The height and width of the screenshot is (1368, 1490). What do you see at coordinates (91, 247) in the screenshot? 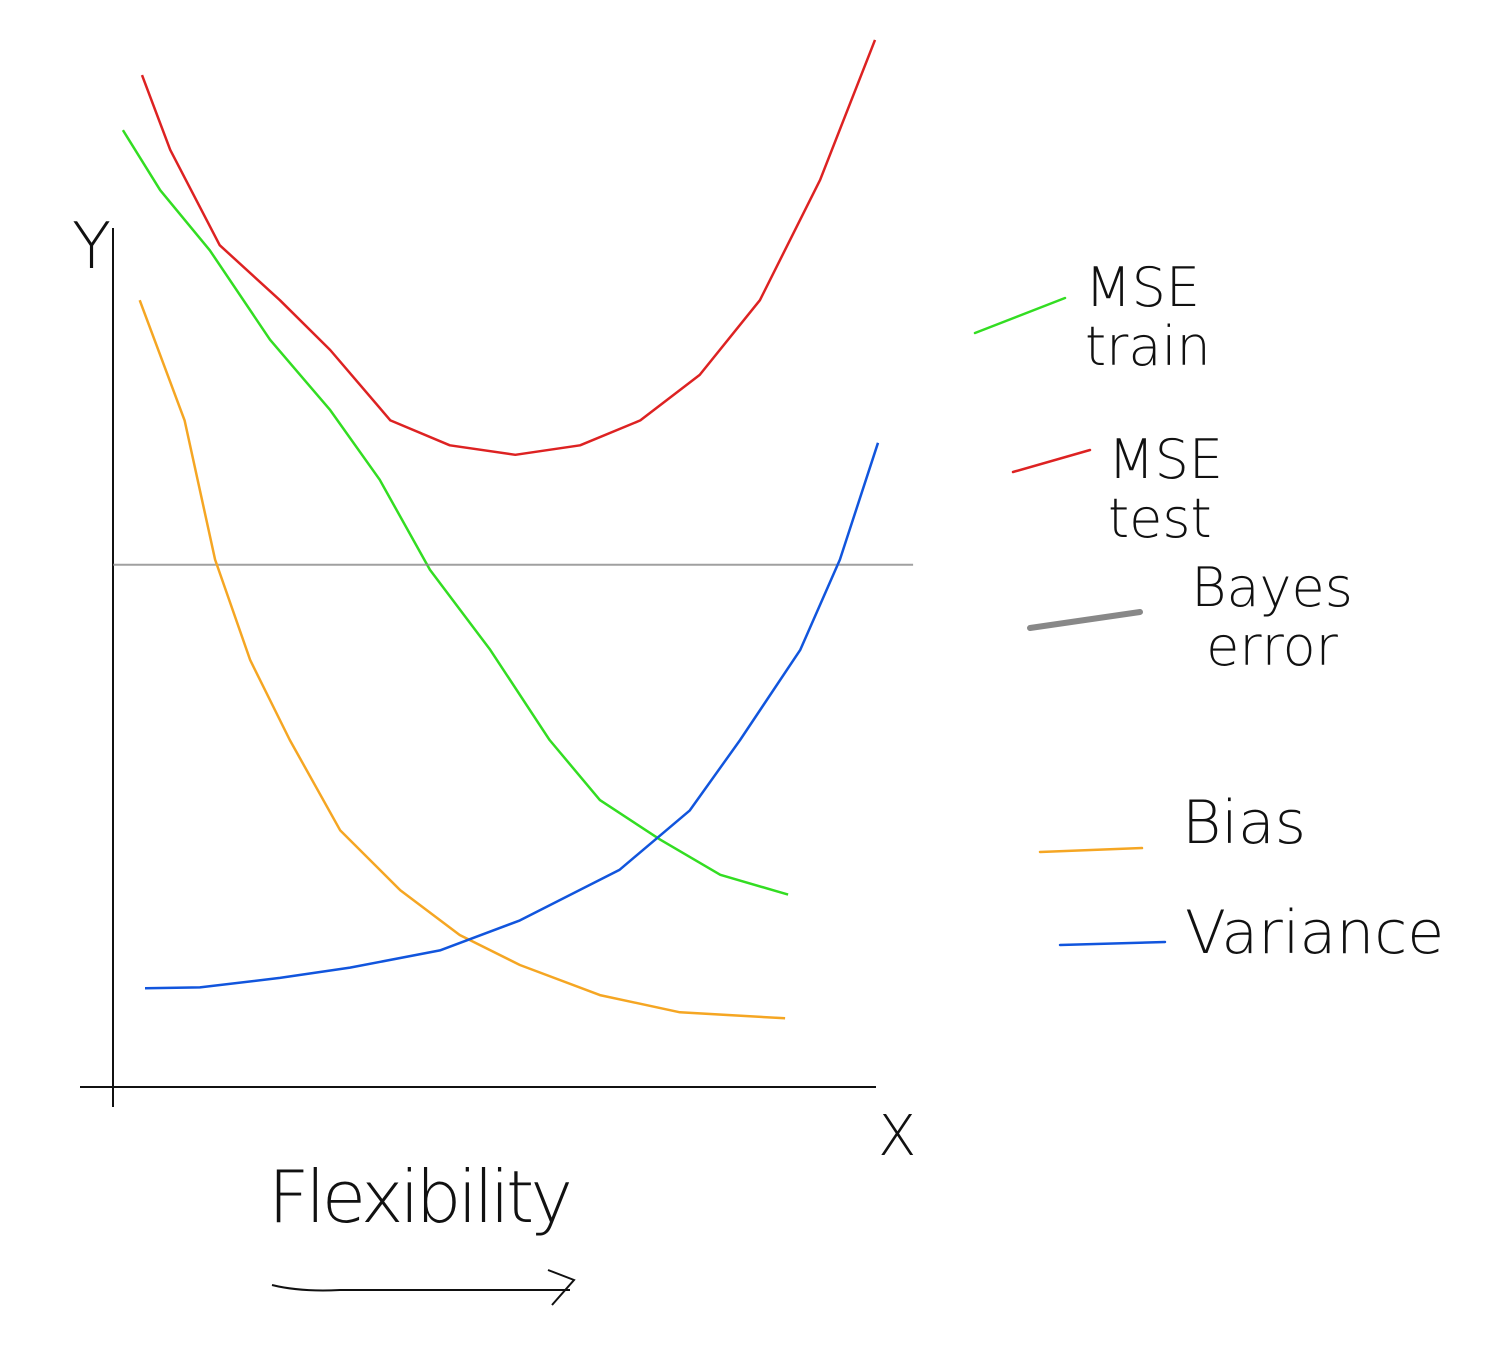
I see `y-axis-label: Y` at bounding box center [91, 247].